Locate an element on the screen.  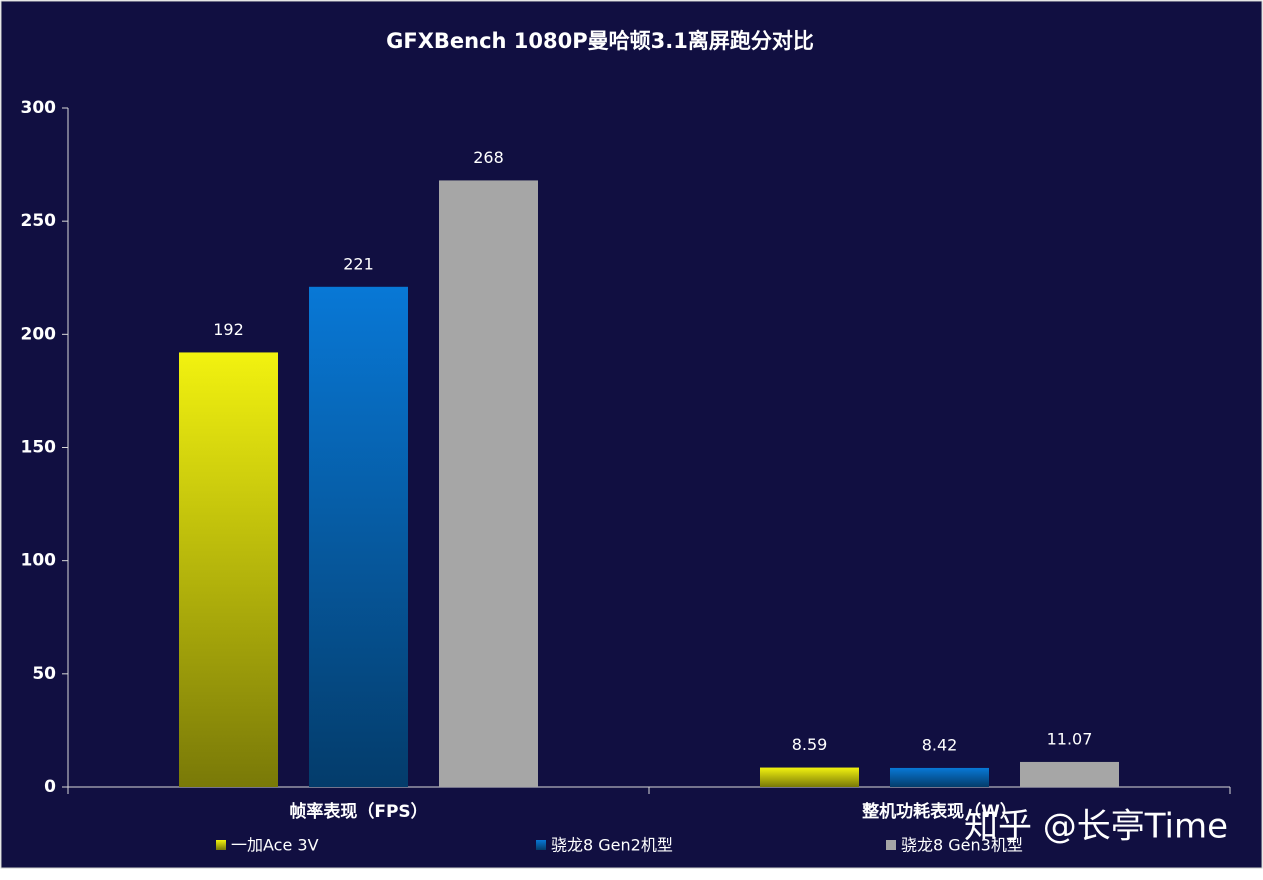
legend-label: 骁龙8 Gen3机型 is located at coordinates (962, 845).